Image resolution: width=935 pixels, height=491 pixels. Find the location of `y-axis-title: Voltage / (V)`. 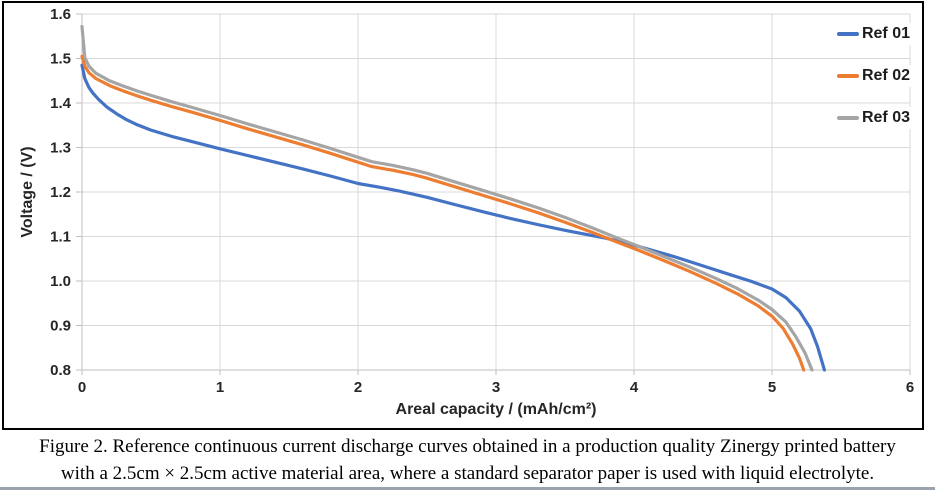

y-axis-title: Voltage / (V) is located at coordinates (27, 192).